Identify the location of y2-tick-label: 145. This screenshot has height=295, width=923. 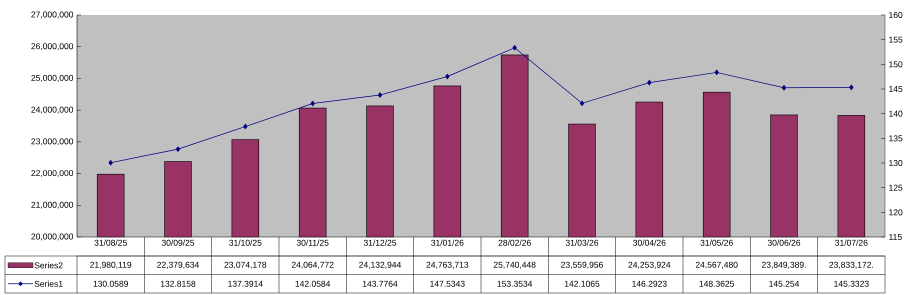
(895, 89).